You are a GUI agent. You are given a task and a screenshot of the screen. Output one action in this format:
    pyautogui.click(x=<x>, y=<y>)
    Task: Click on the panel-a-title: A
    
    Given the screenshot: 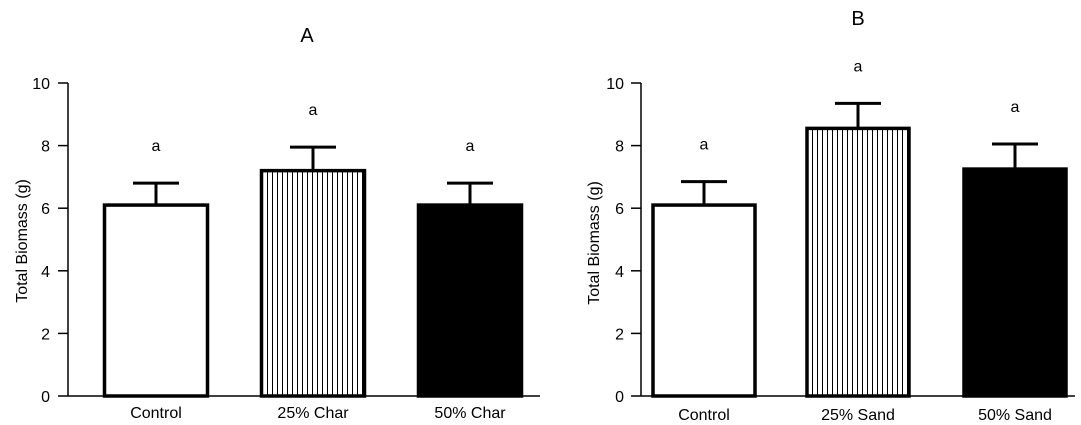 What is the action you would take?
    pyautogui.click(x=307, y=36)
    